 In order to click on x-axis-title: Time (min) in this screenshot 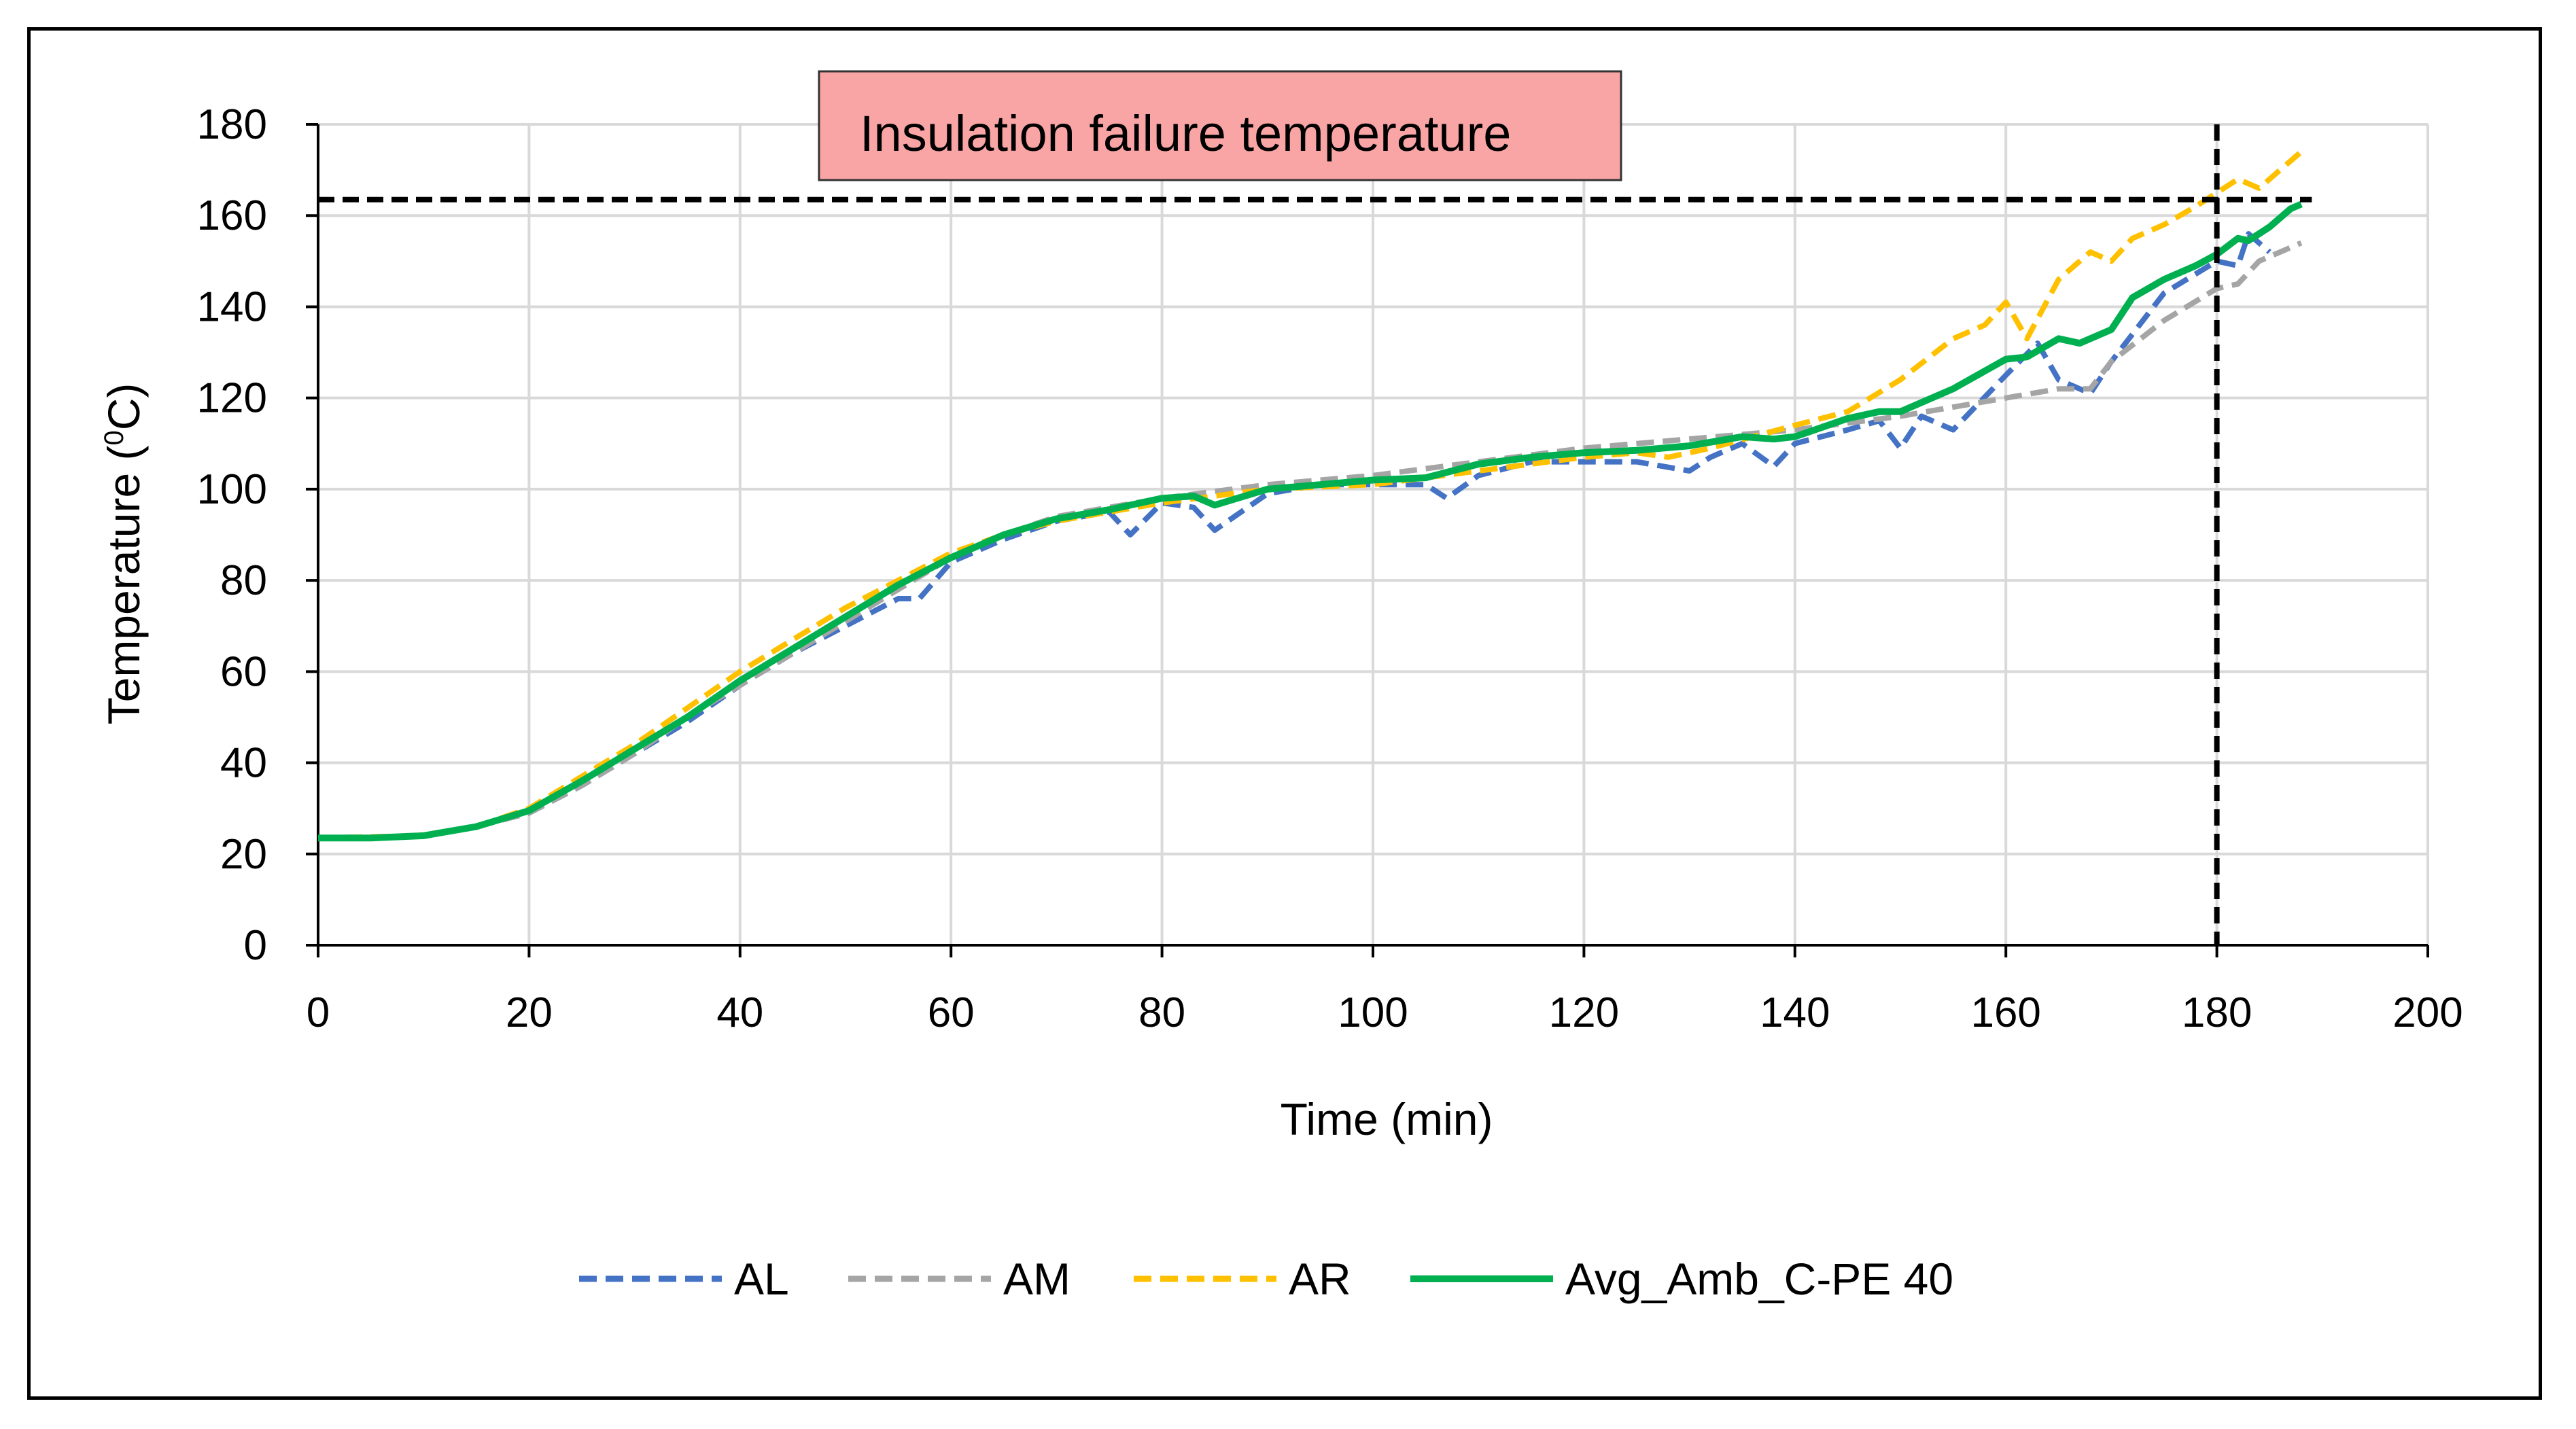, I will do `click(1387, 1119)`.